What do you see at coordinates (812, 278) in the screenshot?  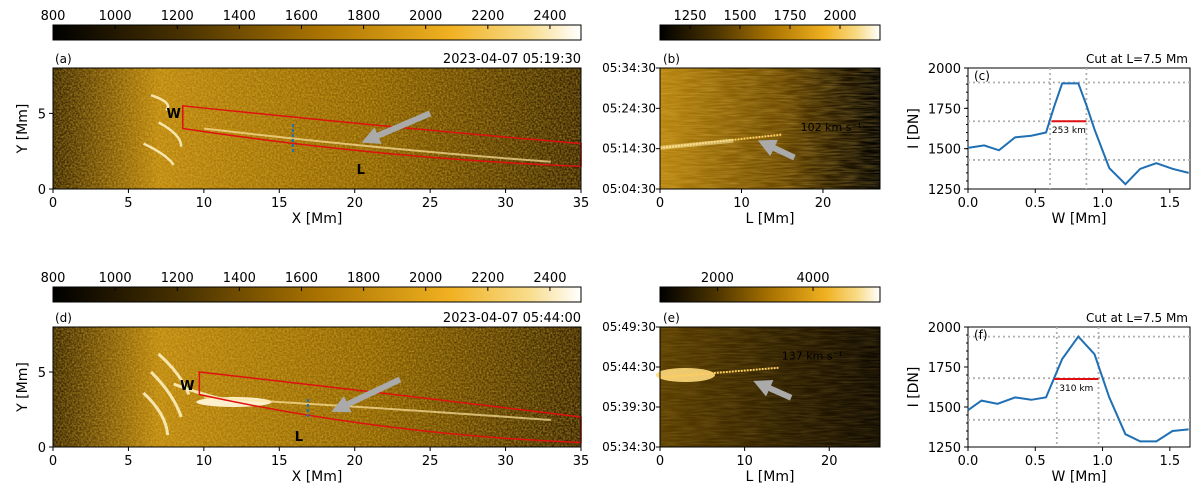 I see `colorbar-e-tick-label-1: 4000` at bounding box center [812, 278].